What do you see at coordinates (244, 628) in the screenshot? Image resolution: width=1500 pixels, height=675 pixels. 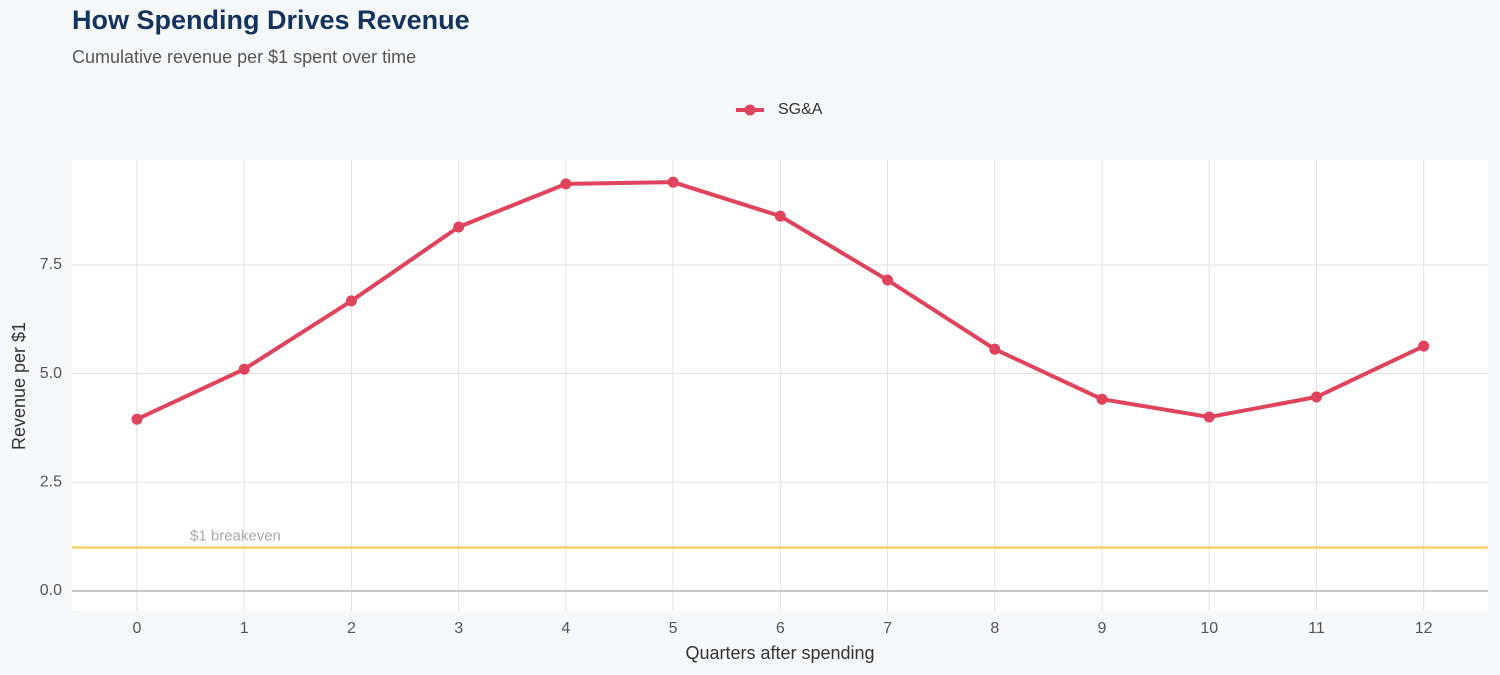 I see `x-tick-label: 1` at bounding box center [244, 628].